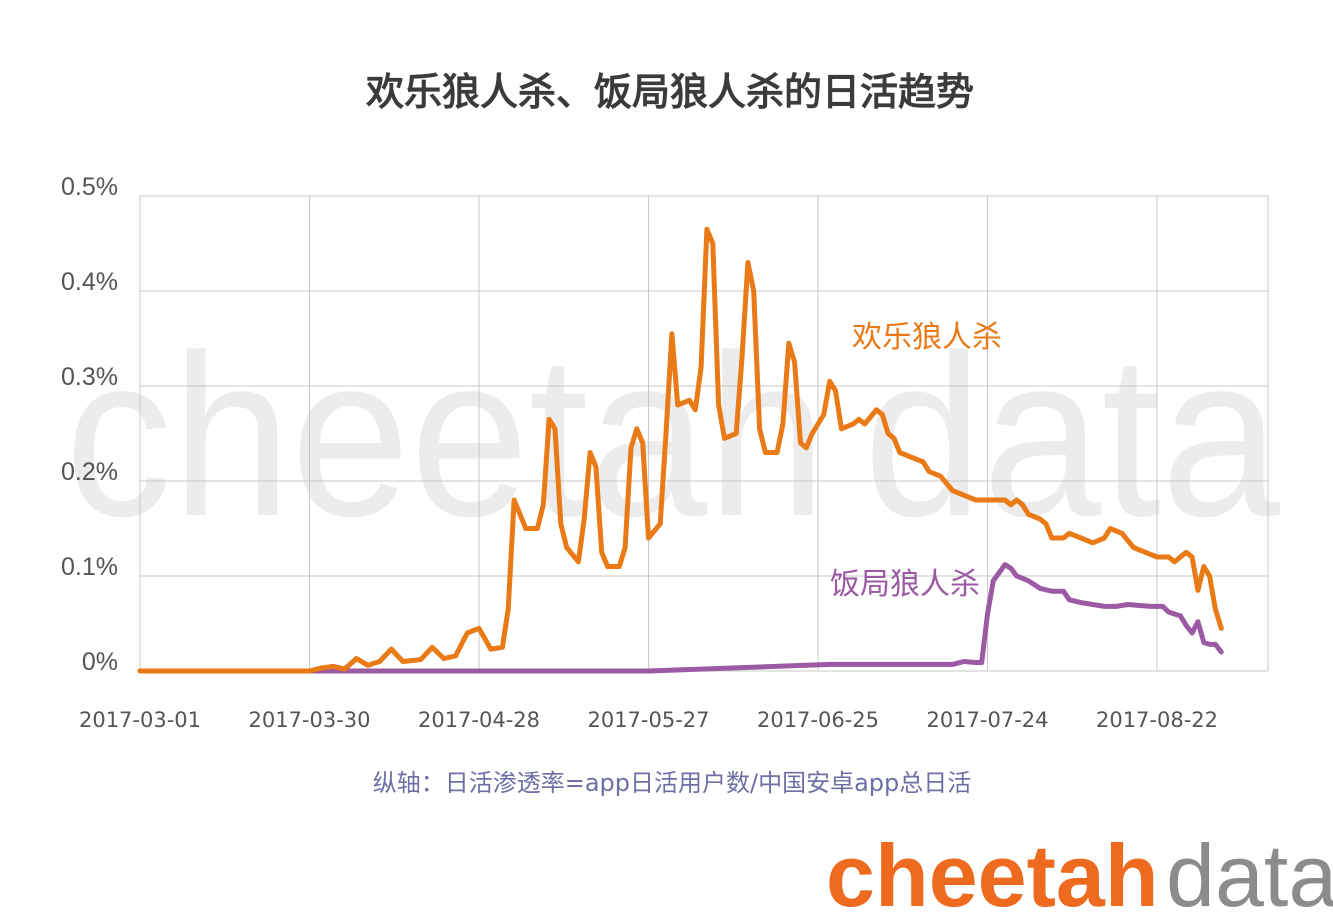 This screenshot has height=917, width=1333. What do you see at coordinates (992, 871) in the screenshot?
I see `logo-part1: cheetah` at bounding box center [992, 871].